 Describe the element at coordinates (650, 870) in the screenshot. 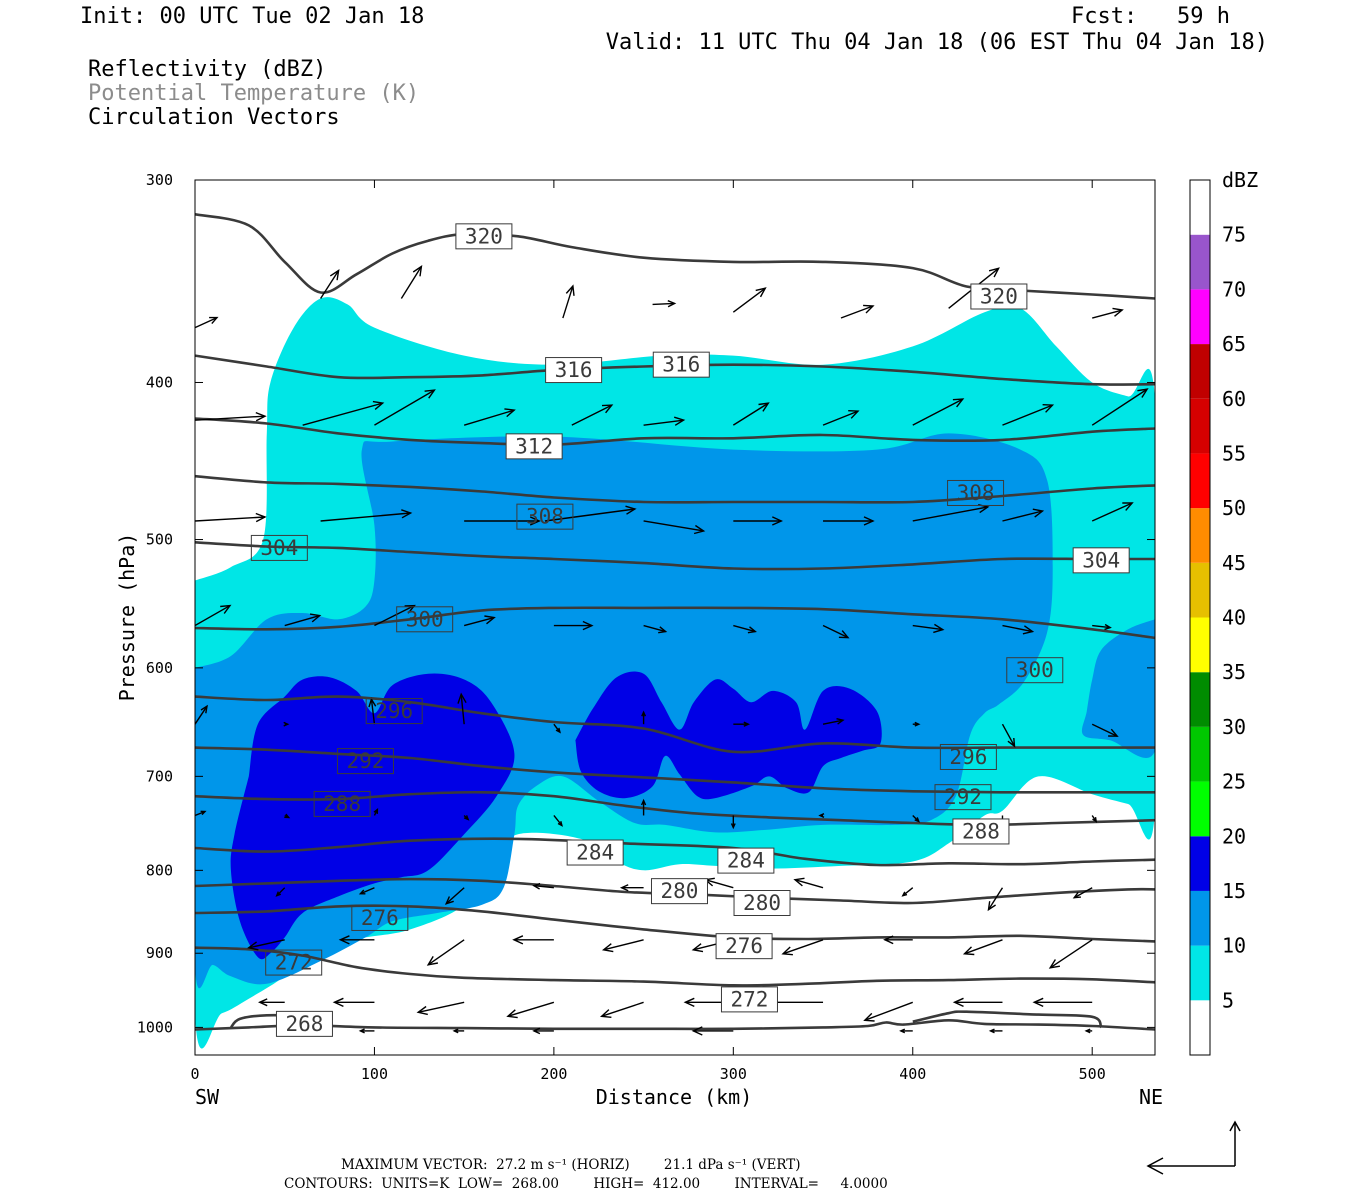

I see `y-tick-800: 800` at that location.